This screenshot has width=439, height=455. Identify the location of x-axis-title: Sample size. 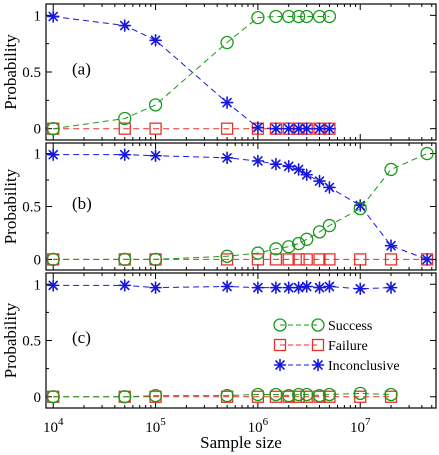
(241, 442).